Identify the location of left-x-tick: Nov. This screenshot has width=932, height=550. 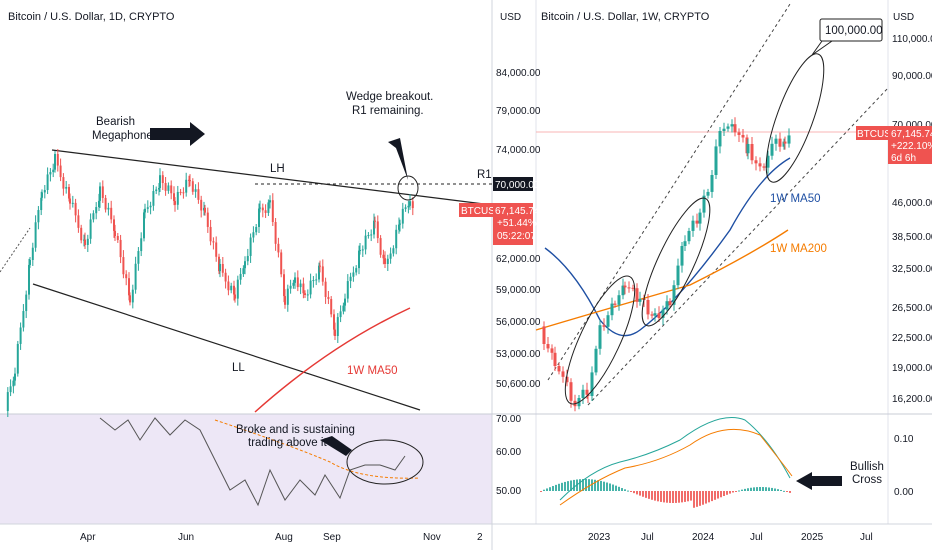
(432, 537).